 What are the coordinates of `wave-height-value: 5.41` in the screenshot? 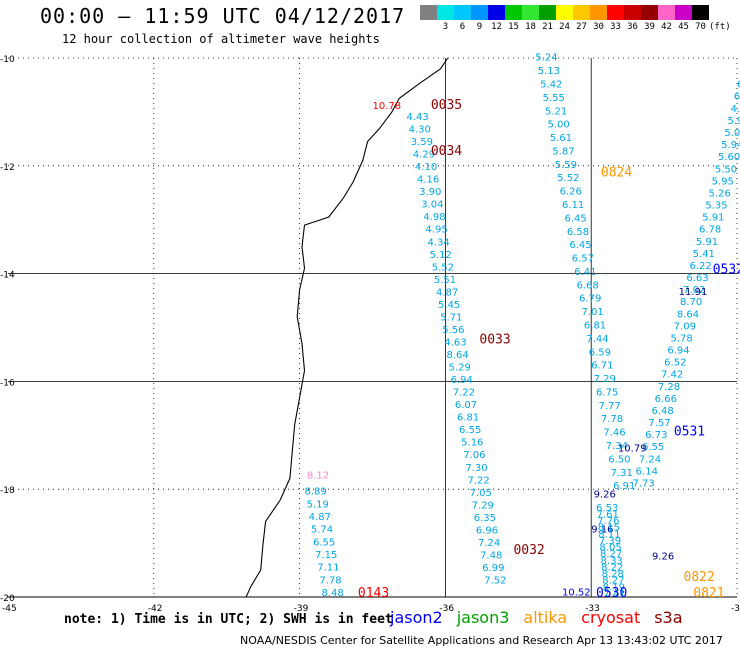 It's located at (704, 254).